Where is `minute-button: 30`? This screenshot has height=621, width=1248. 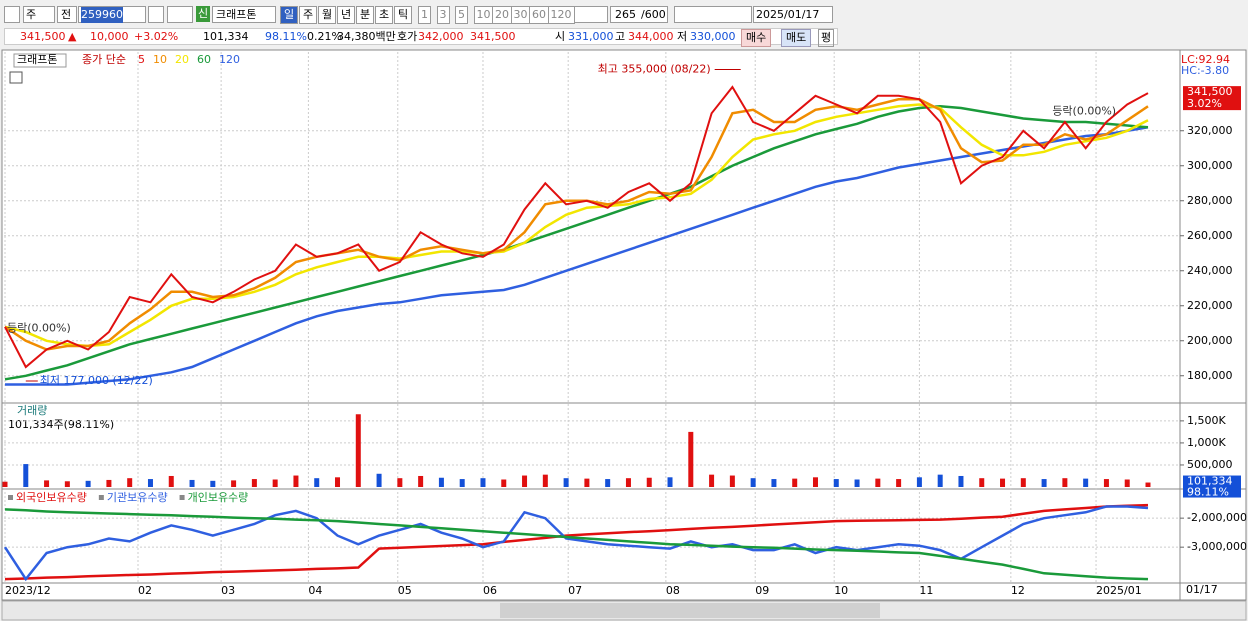 minute-button: 30 is located at coordinates (520, 15).